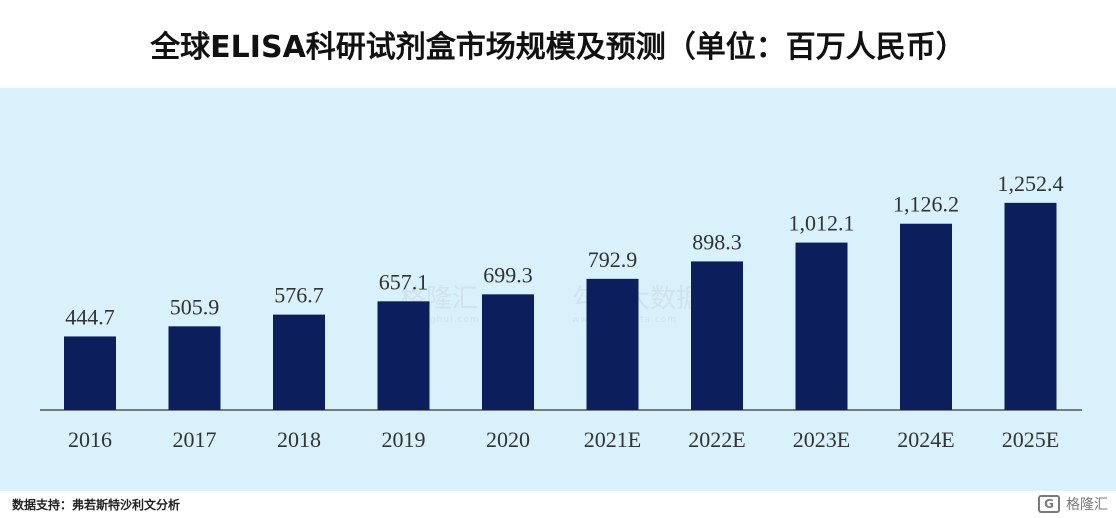  What do you see at coordinates (508, 274) in the screenshot?
I see `value-label-2020: 699.3` at bounding box center [508, 274].